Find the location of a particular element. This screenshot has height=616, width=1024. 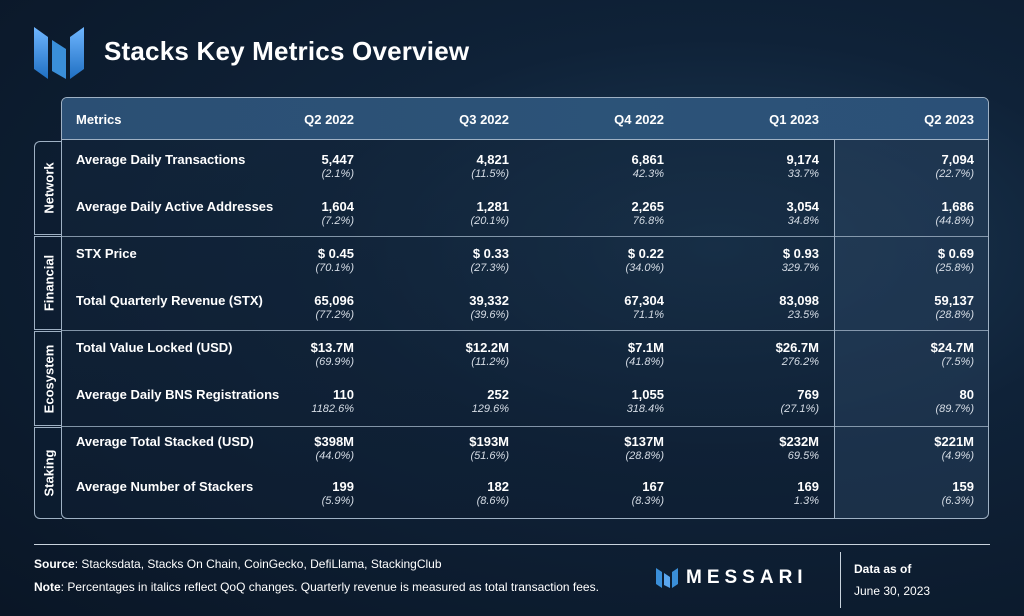

header-q3-2022: Q3 2022 is located at coordinates (484, 119).